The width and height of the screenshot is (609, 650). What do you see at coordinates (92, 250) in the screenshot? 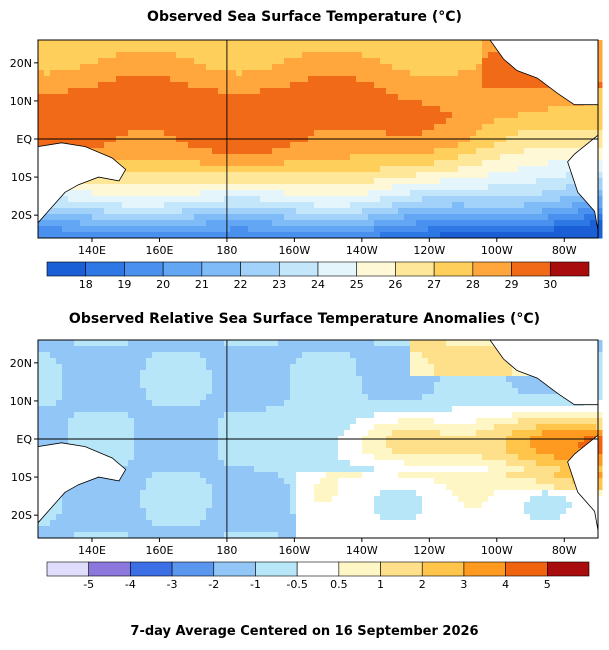
I see `x-tick-label: 140E` at bounding box center [92, 250].